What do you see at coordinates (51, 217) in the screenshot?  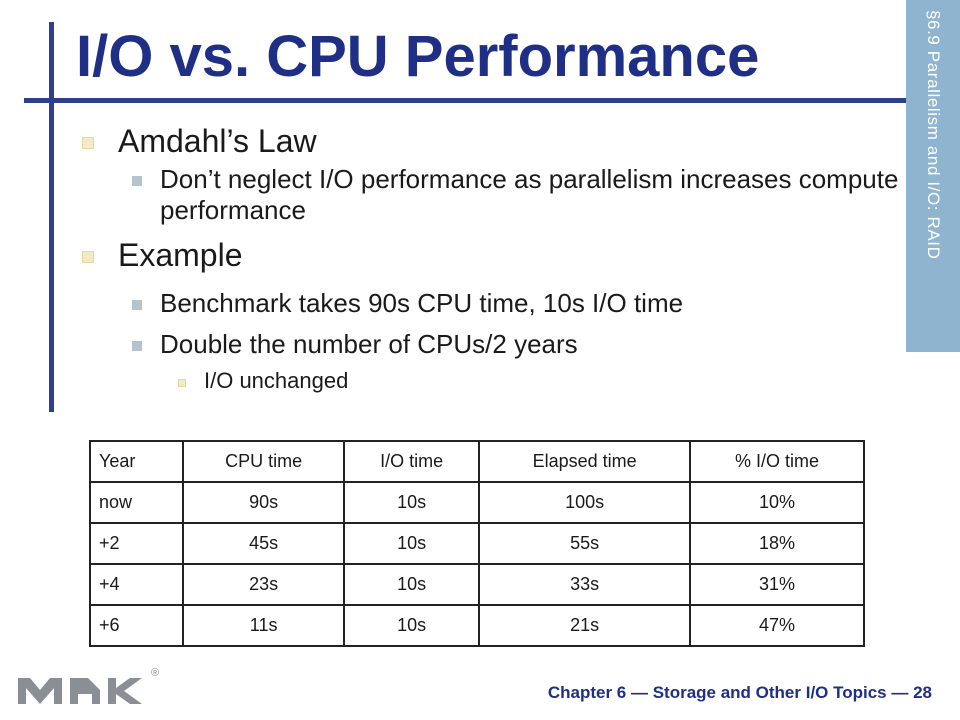 I see `title-accent-vertical-bar` at bounding box center [51, 217].